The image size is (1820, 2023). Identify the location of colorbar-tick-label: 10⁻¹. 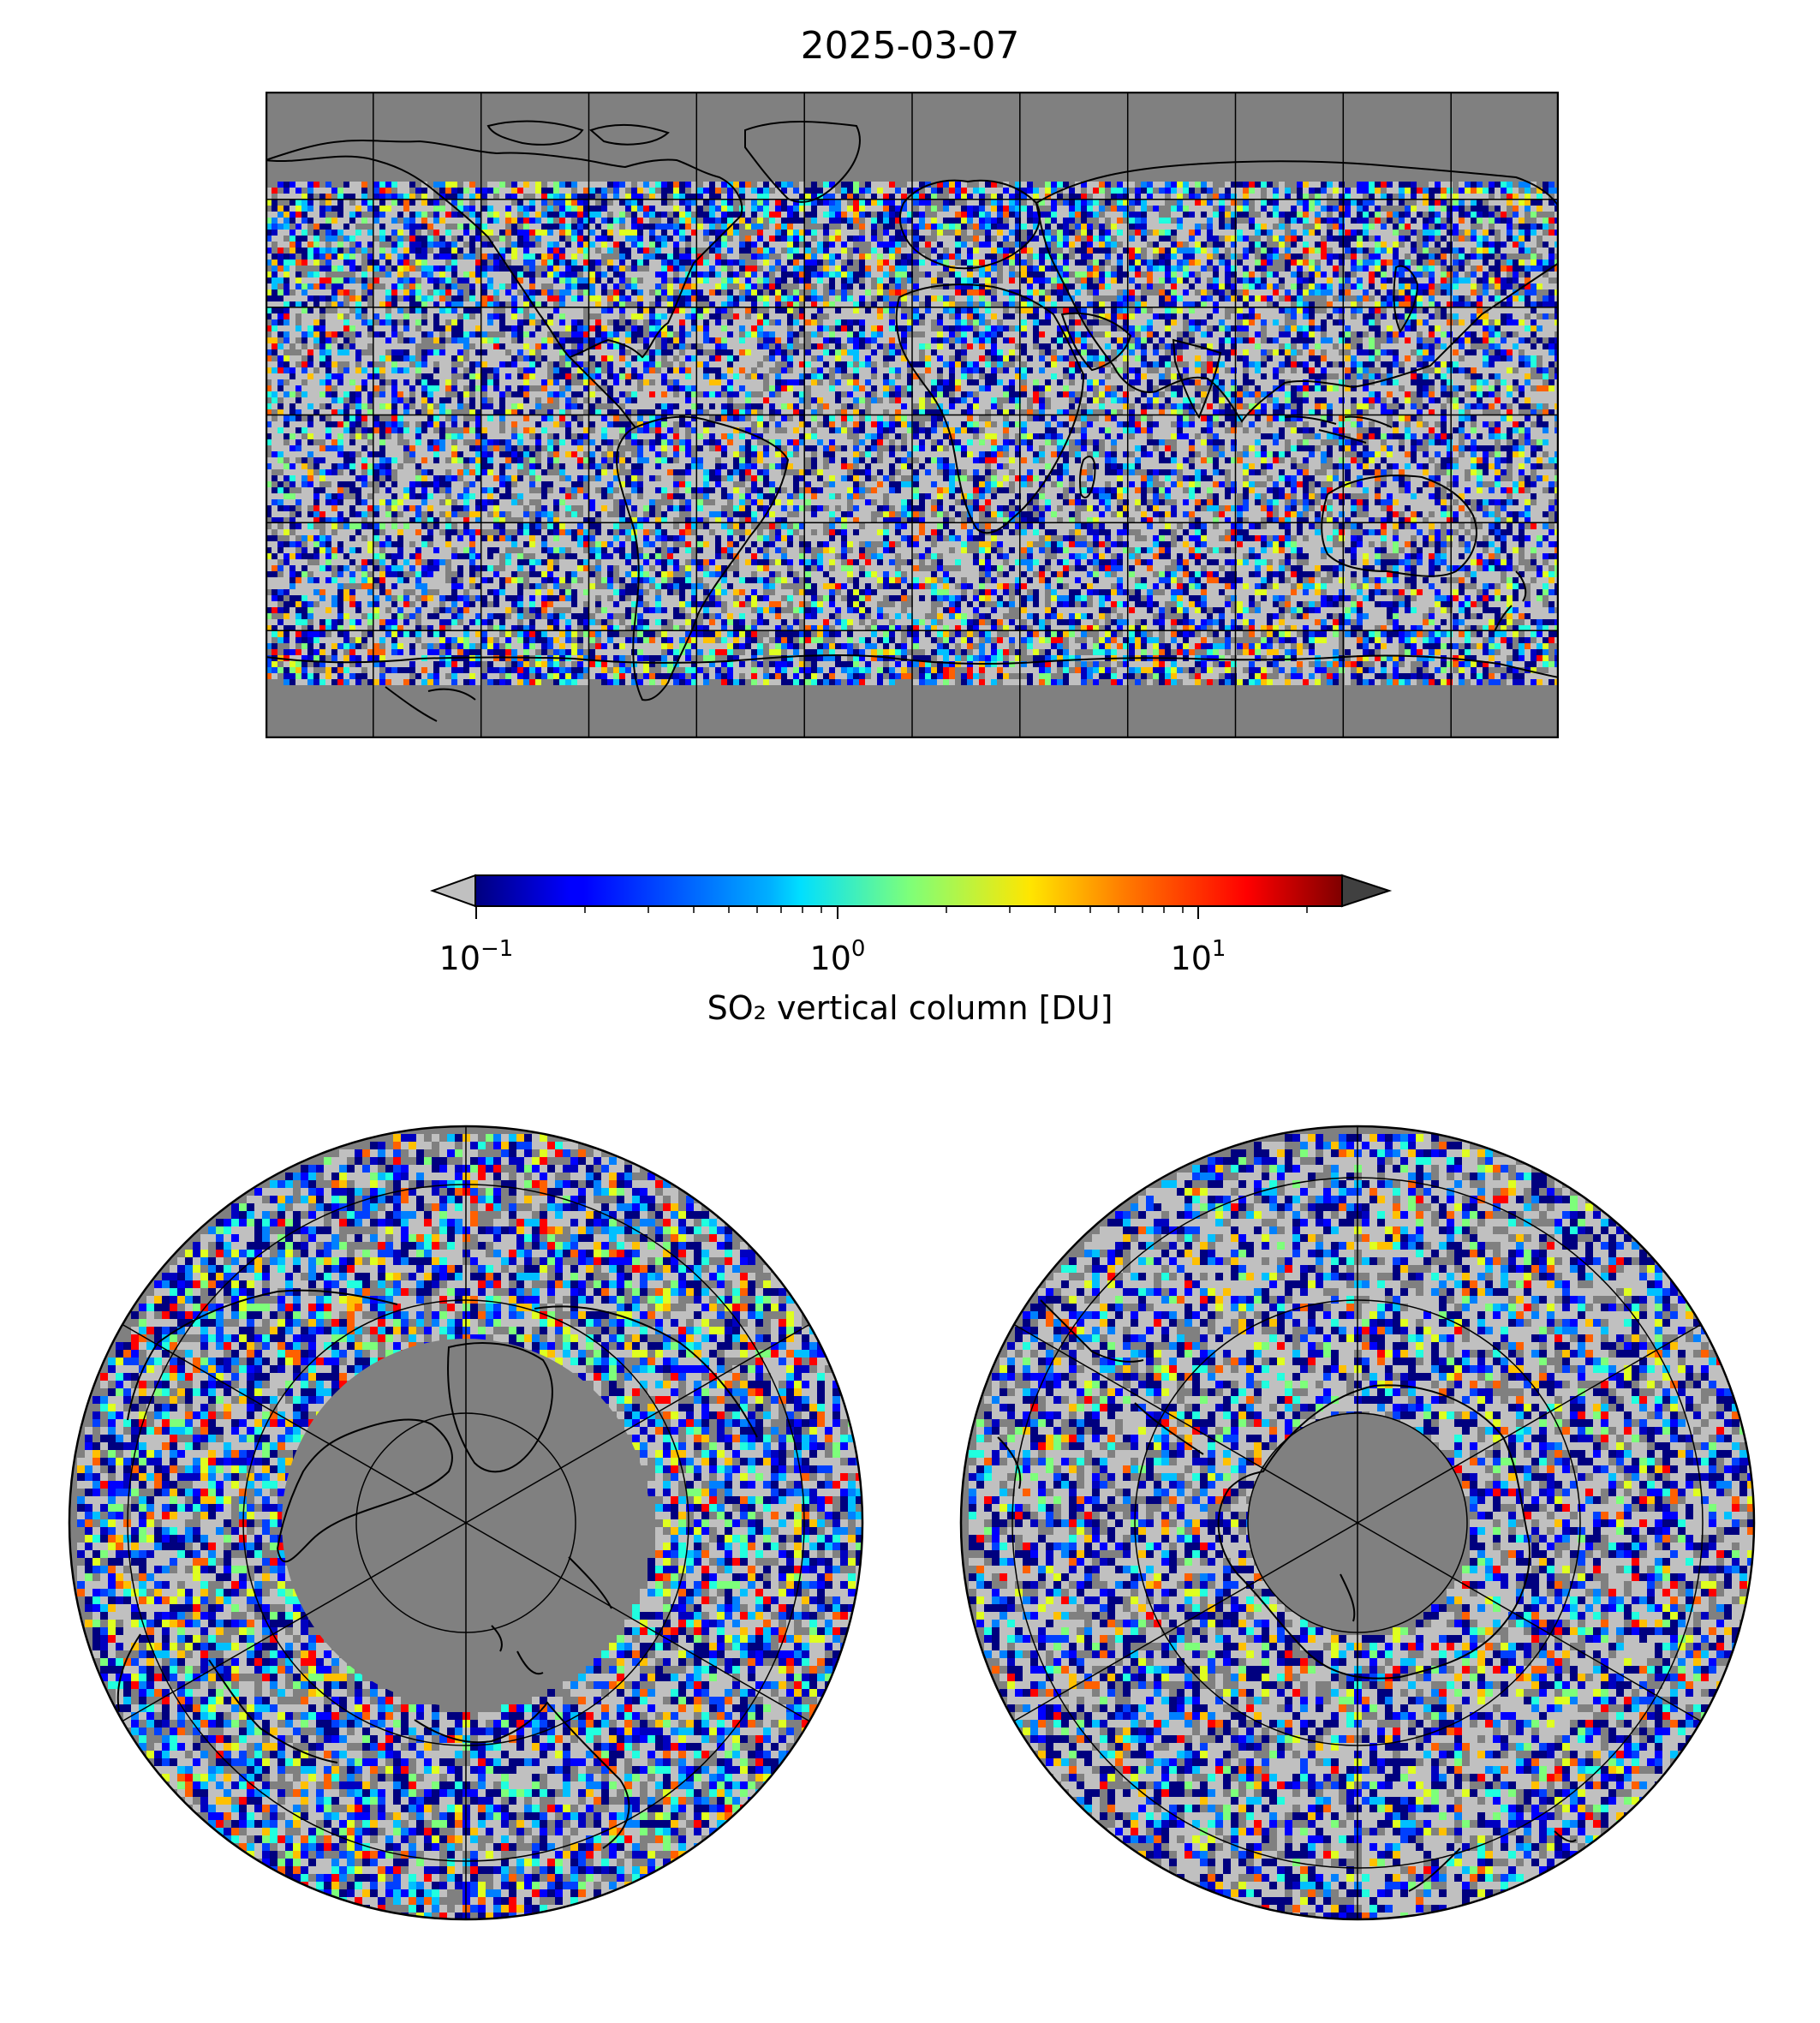
(476, 956).